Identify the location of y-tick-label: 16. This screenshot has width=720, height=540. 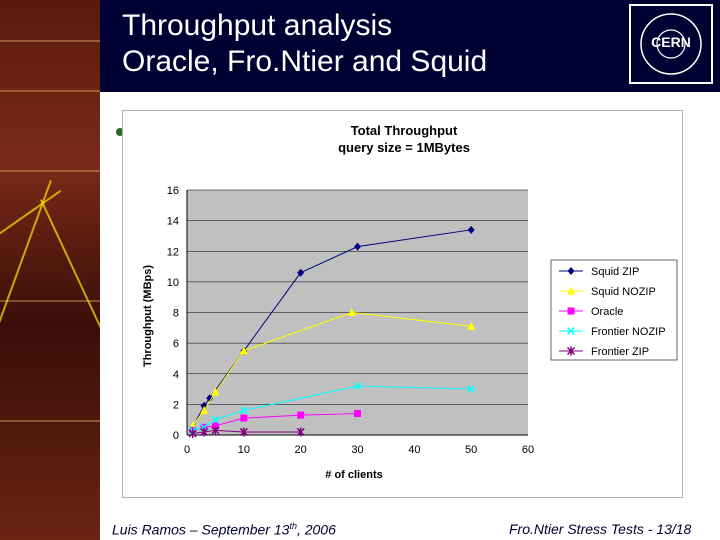
(173, 191).